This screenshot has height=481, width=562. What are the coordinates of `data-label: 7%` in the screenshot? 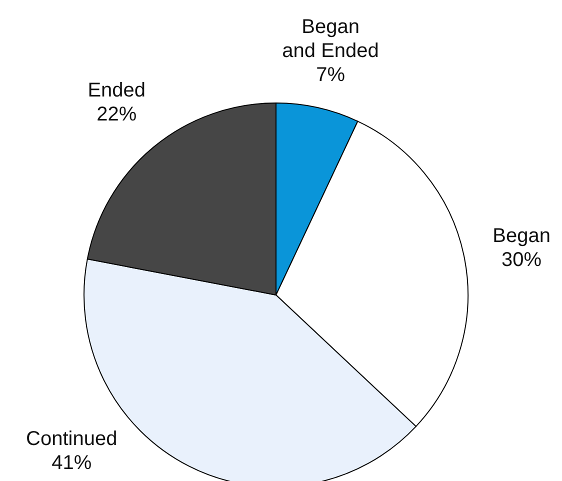 It's located at (331, 75).